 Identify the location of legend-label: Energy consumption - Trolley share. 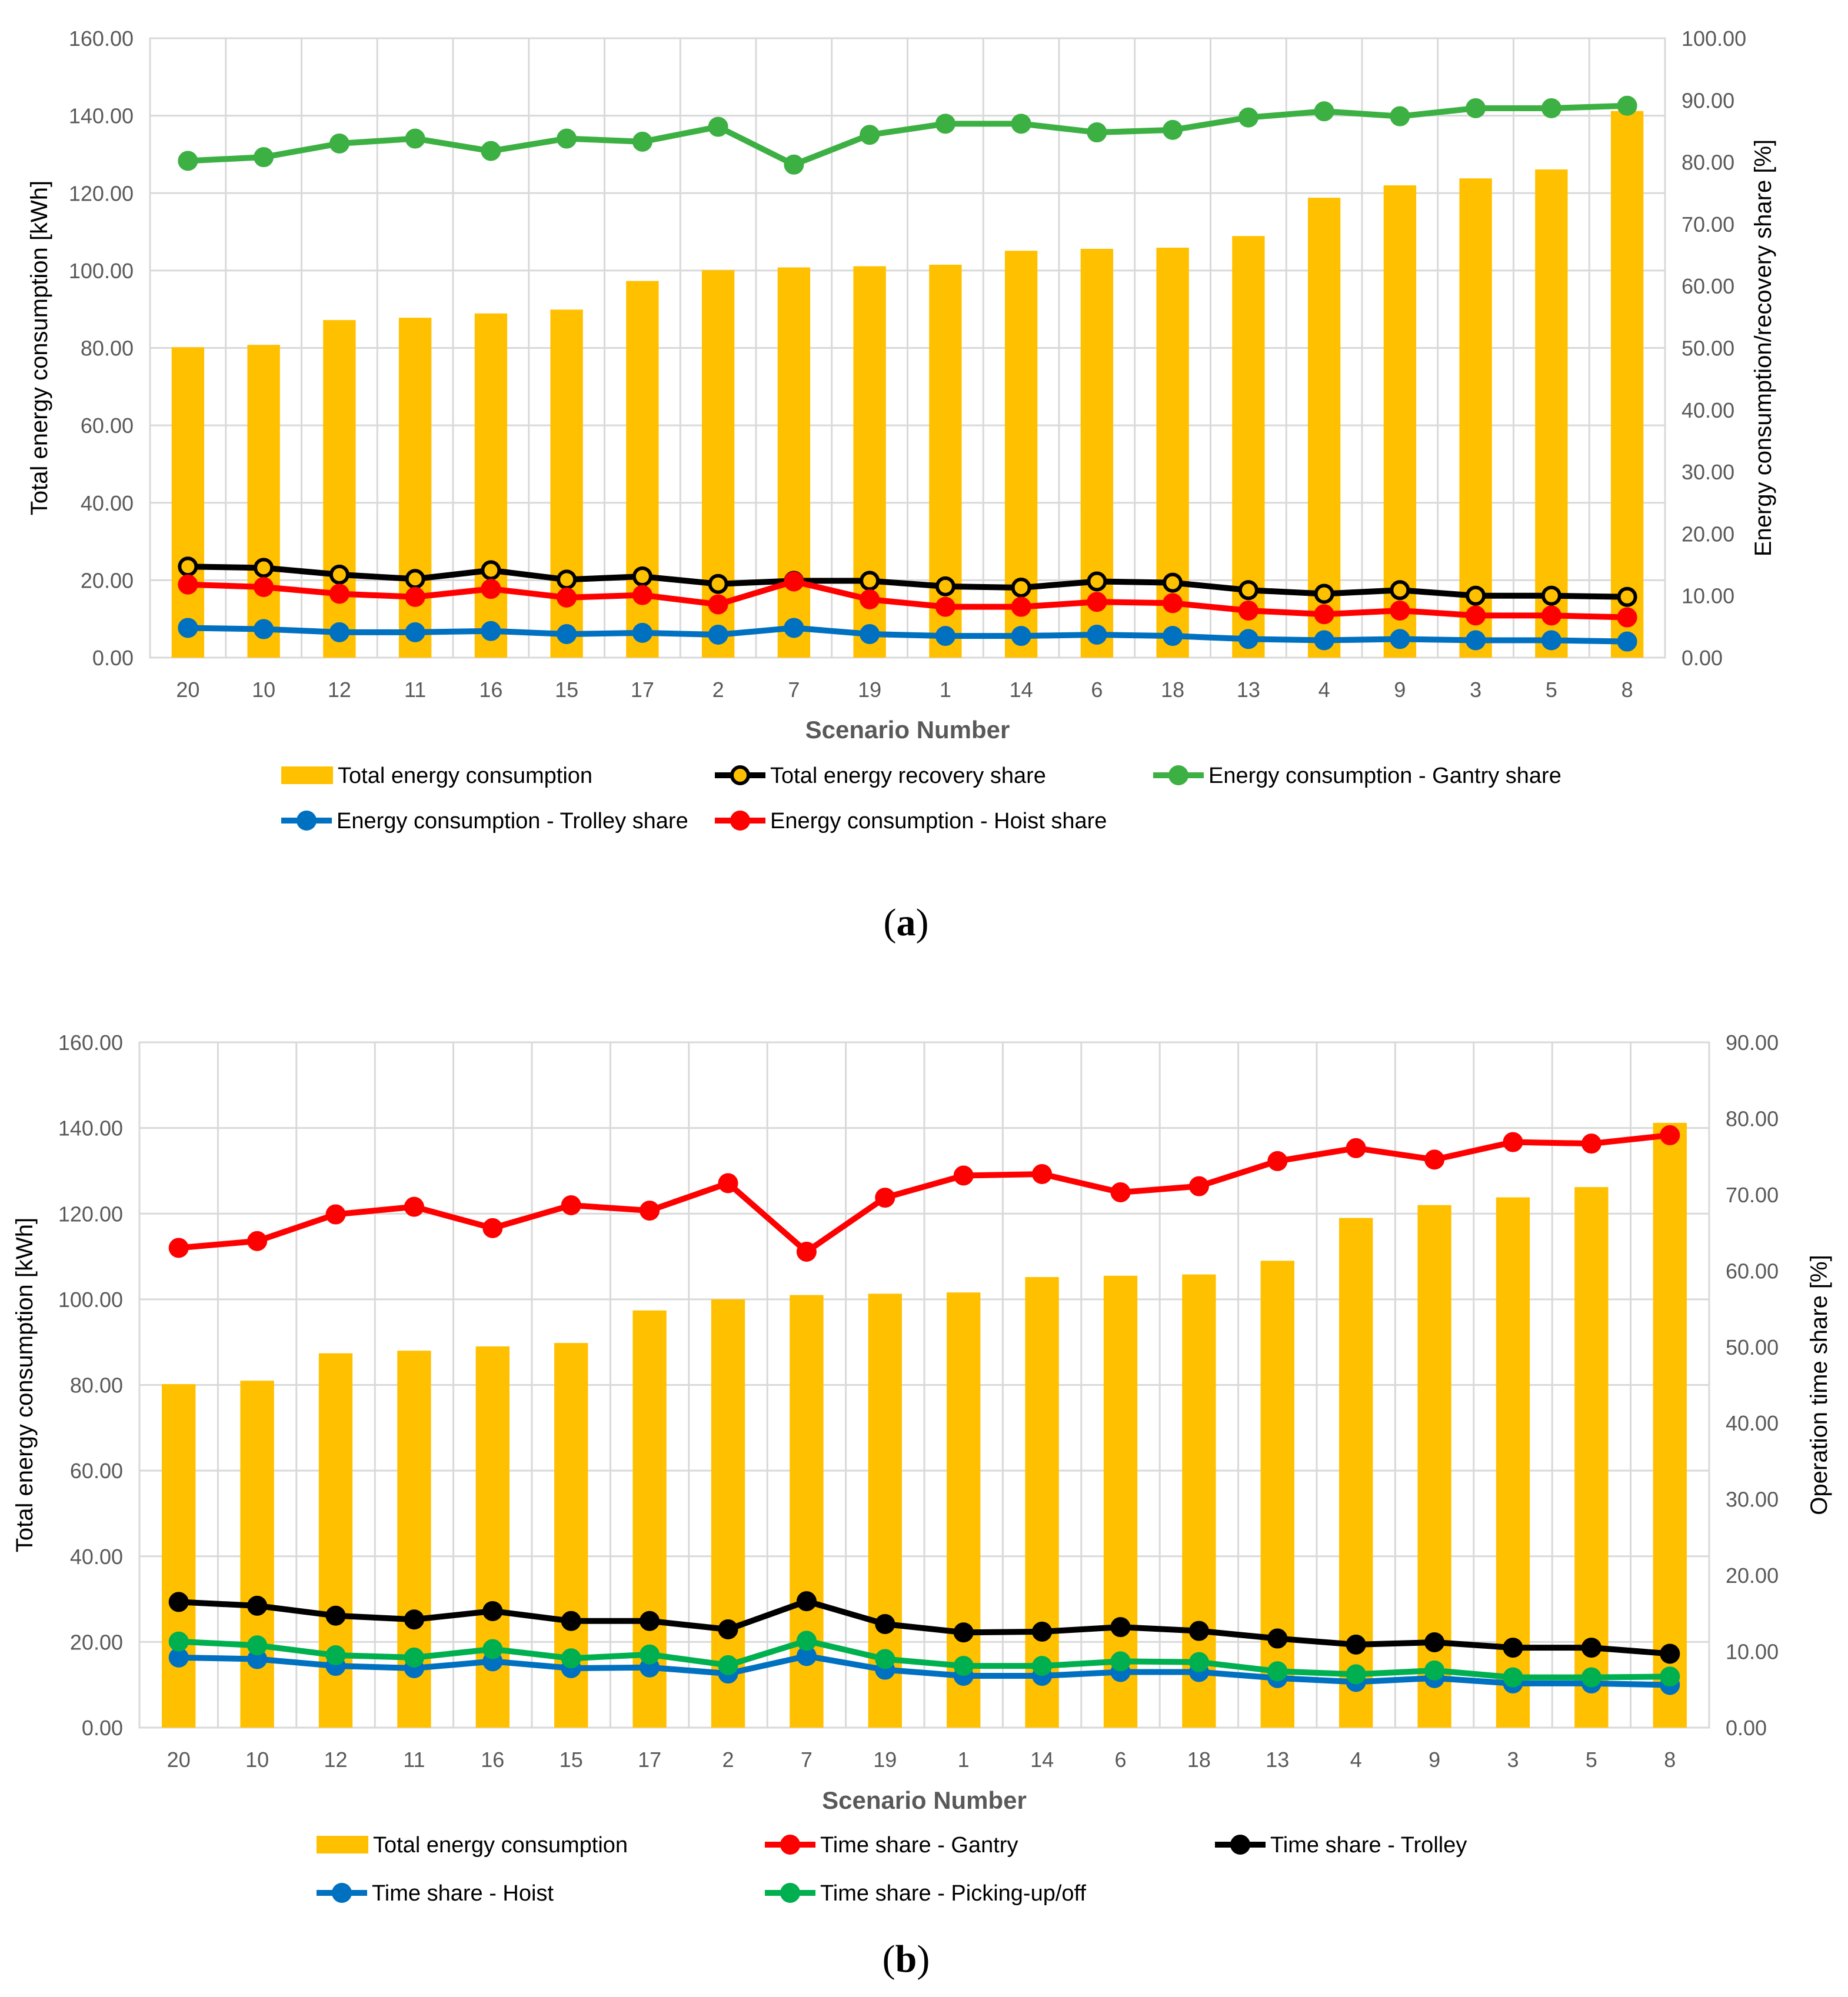
(512, 821).